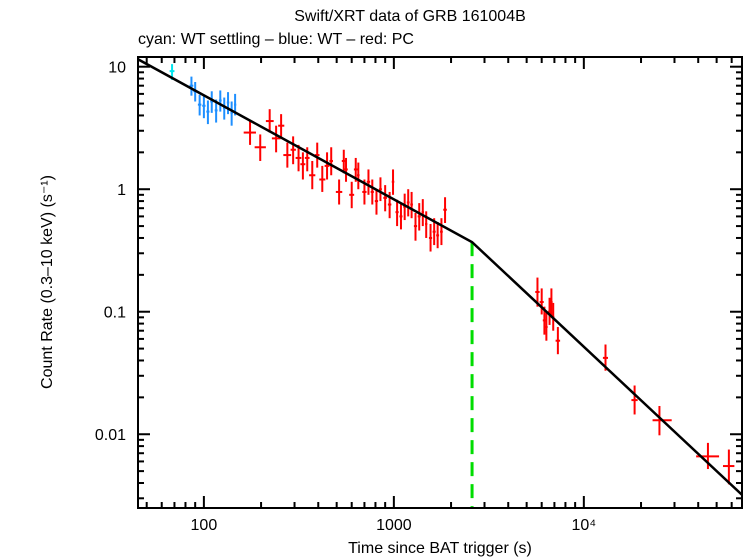 The image size is (746, 558). Describe the element at coordinates (47, 282) in the screenshot. I see `y-axis-label: Count Rate (0.3–10 keV) (s⁻¹)` at that location.